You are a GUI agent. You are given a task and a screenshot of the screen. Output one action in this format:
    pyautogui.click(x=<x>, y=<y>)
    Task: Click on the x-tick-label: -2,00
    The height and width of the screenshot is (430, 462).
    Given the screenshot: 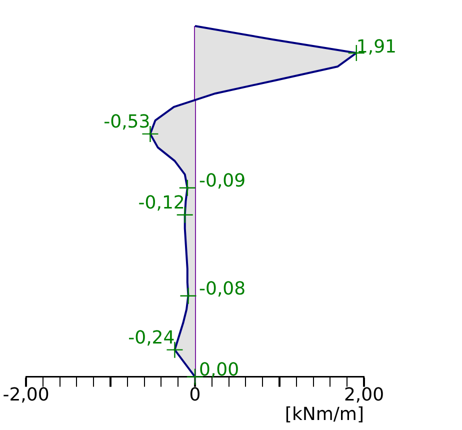 What is the action you would take?
    pyautogui.click(x=26, y=395)
    